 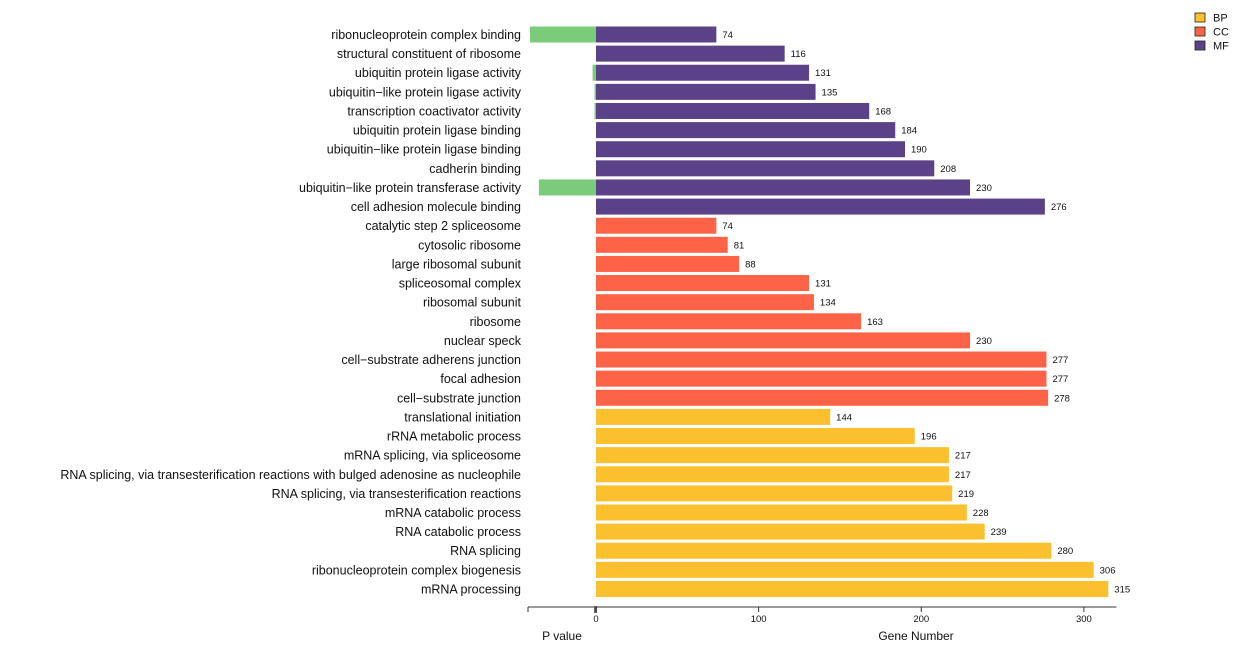 What do you see at coordinates (1220, 19) in the screenshot?
I see `legend-label: BP` at bounding box center [1220, 19].